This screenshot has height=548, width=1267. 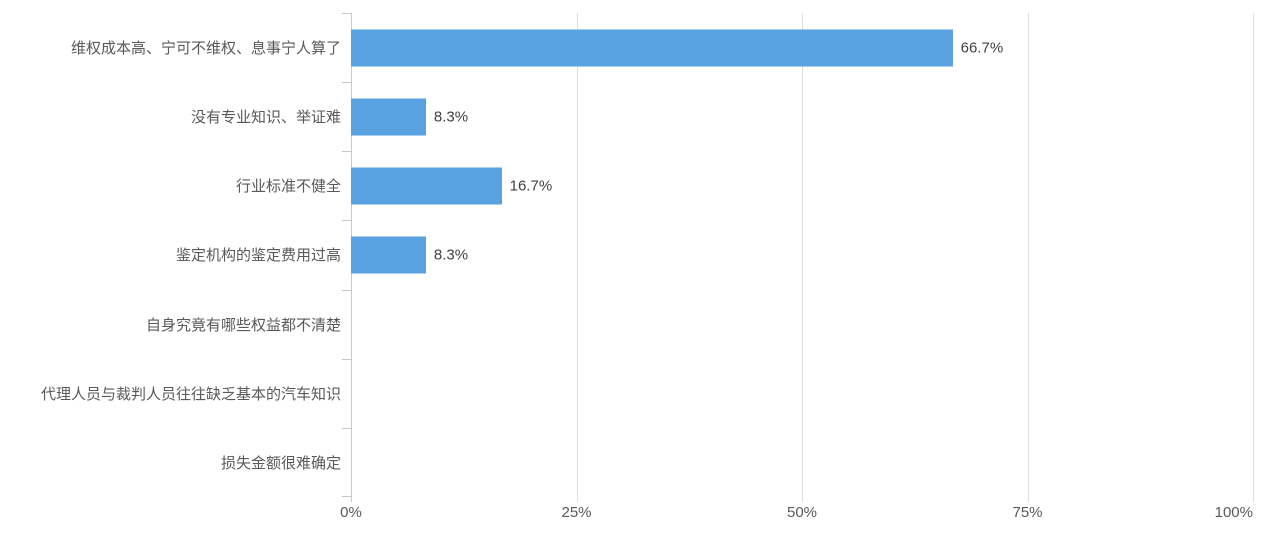 I want to click on category-label: 行业标准不健全, so click(x=288, y=187).